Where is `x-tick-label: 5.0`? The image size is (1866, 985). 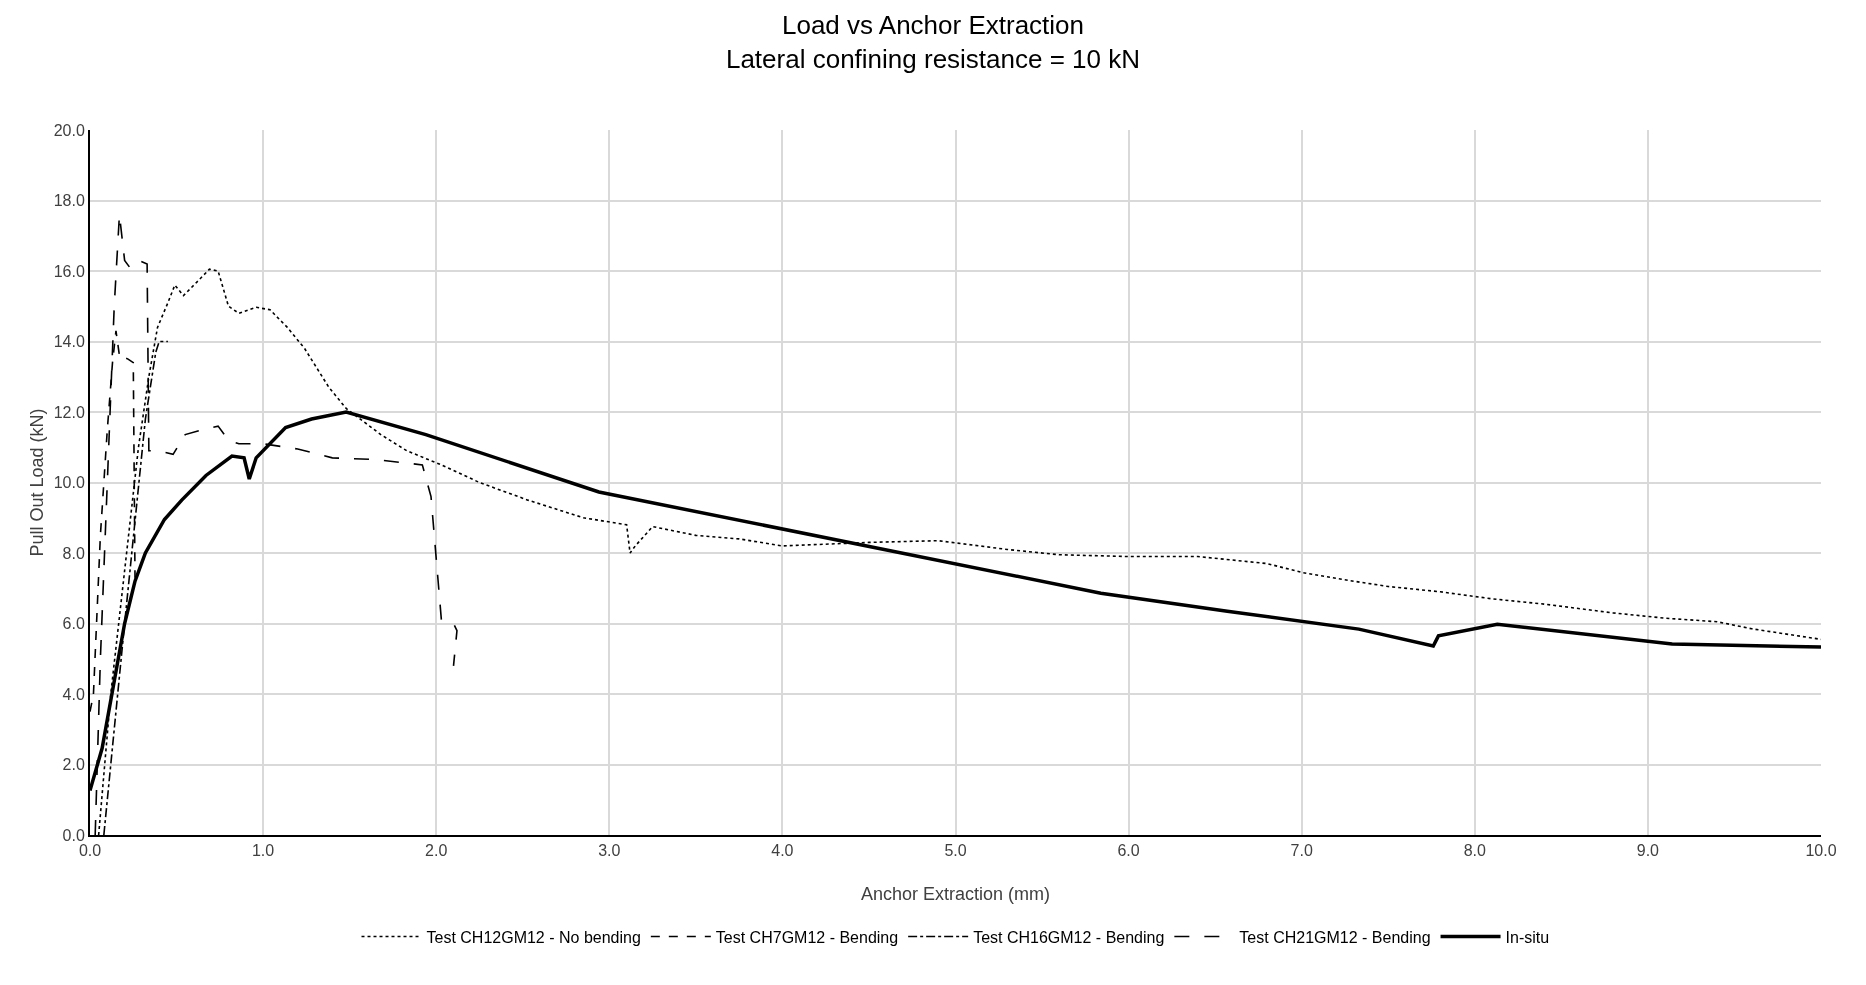
x-tick-label: 5.0 is located at coordinates (955, 851).